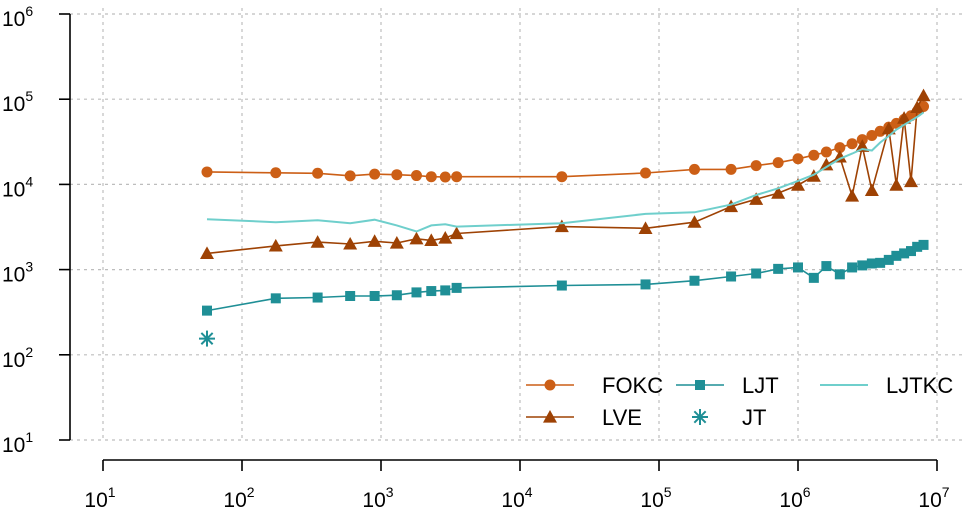 The width and height of the screenshot is (969, 515). I want to click on series-jt, so click(206, 338).